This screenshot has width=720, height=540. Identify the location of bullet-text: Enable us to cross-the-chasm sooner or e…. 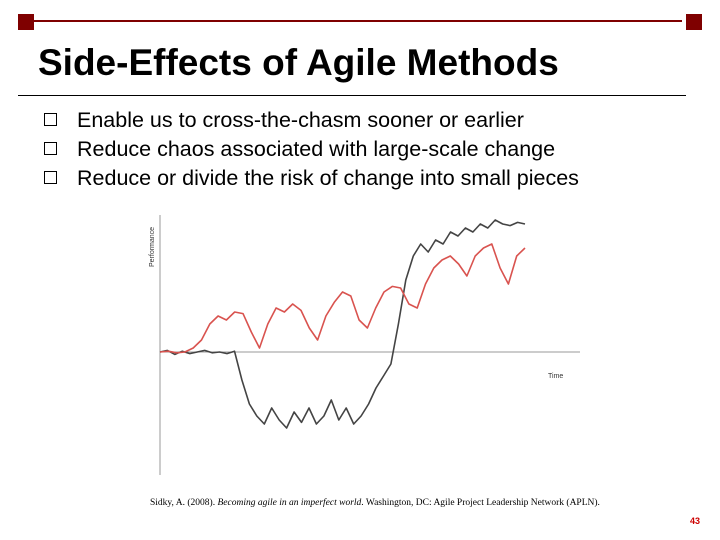
(300, 120).